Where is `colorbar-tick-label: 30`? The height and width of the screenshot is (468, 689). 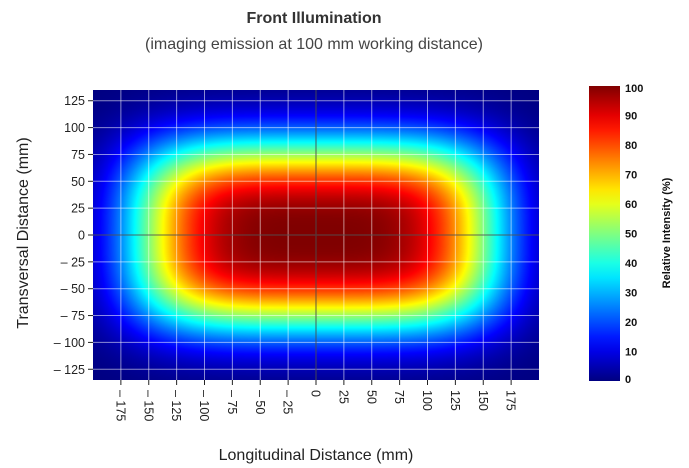 colorbar-tick-label: 30 is located at coordinates (631, 294).